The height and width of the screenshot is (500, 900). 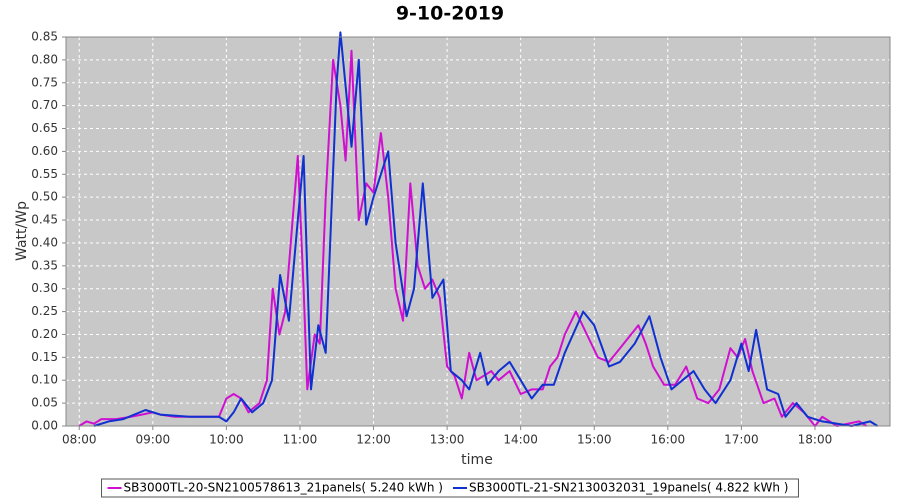 I want to click on y-tick-label: 0.70, so click(x=44, y=105).